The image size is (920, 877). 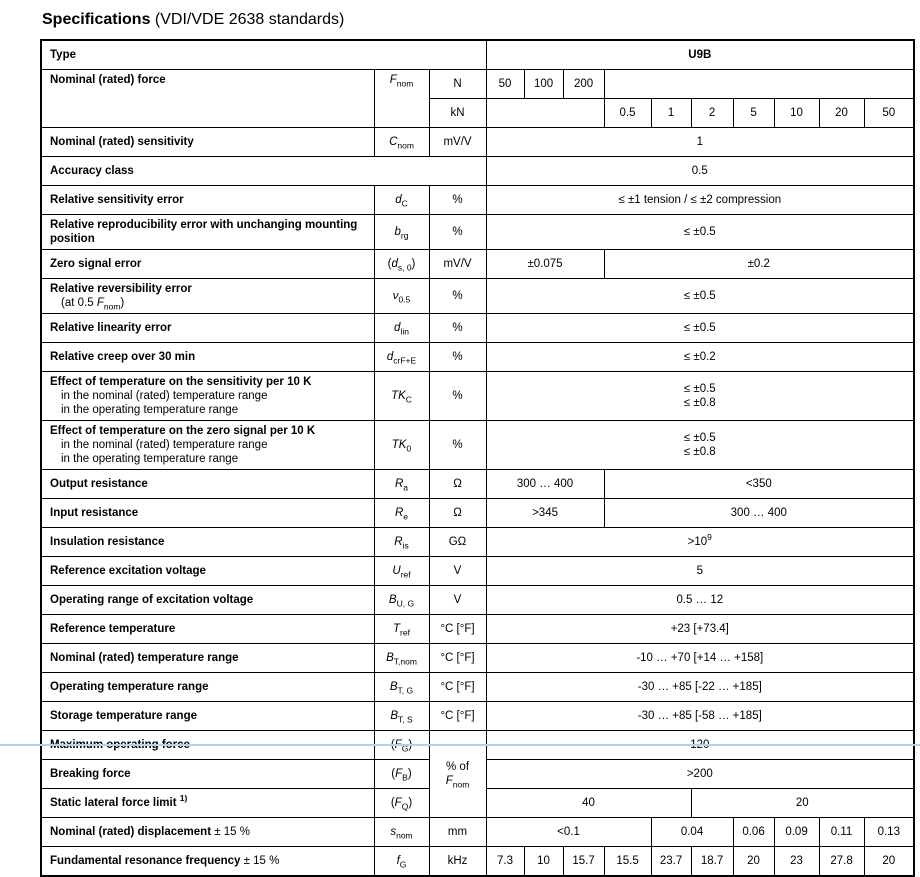 What do you see at coordinates (759, 264) in the screenshot?
I see `value-cell: ±0.2` at bounding box center [759, 264].